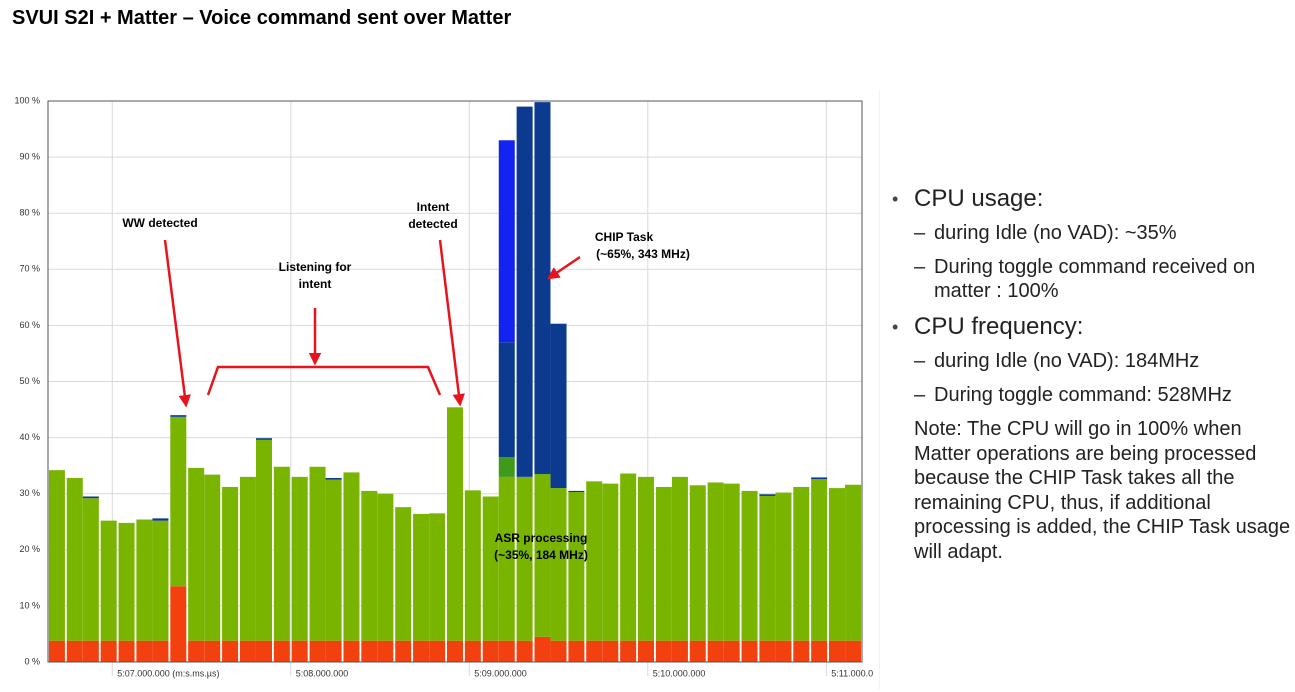 The height and width of the screenshot is (692, 1295). Describe the element at coordinates (315, 284) in the screenshot. I see `annotation: intent` at that location.